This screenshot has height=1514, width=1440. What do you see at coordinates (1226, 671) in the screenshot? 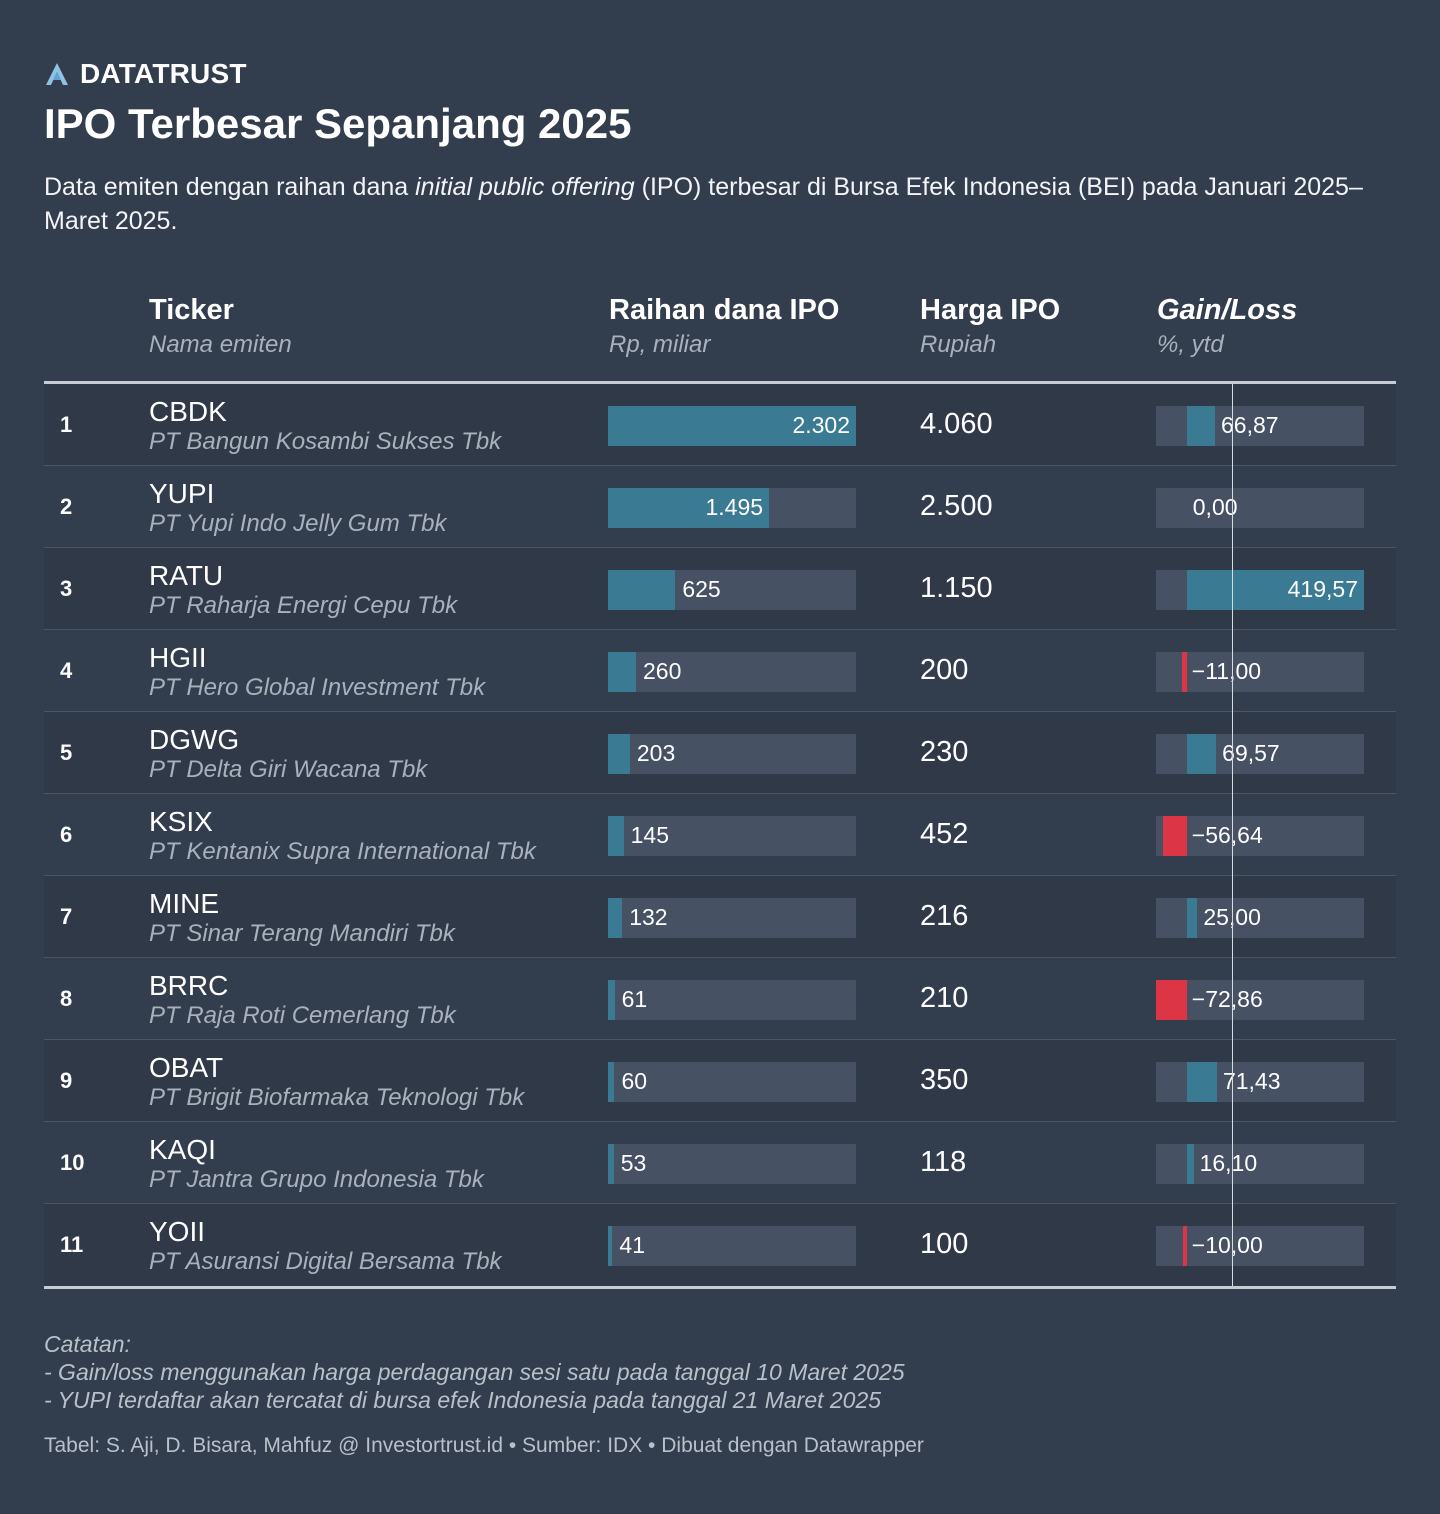
I see `gain-value-label: −11,00` at bounding box center [1226, 671].